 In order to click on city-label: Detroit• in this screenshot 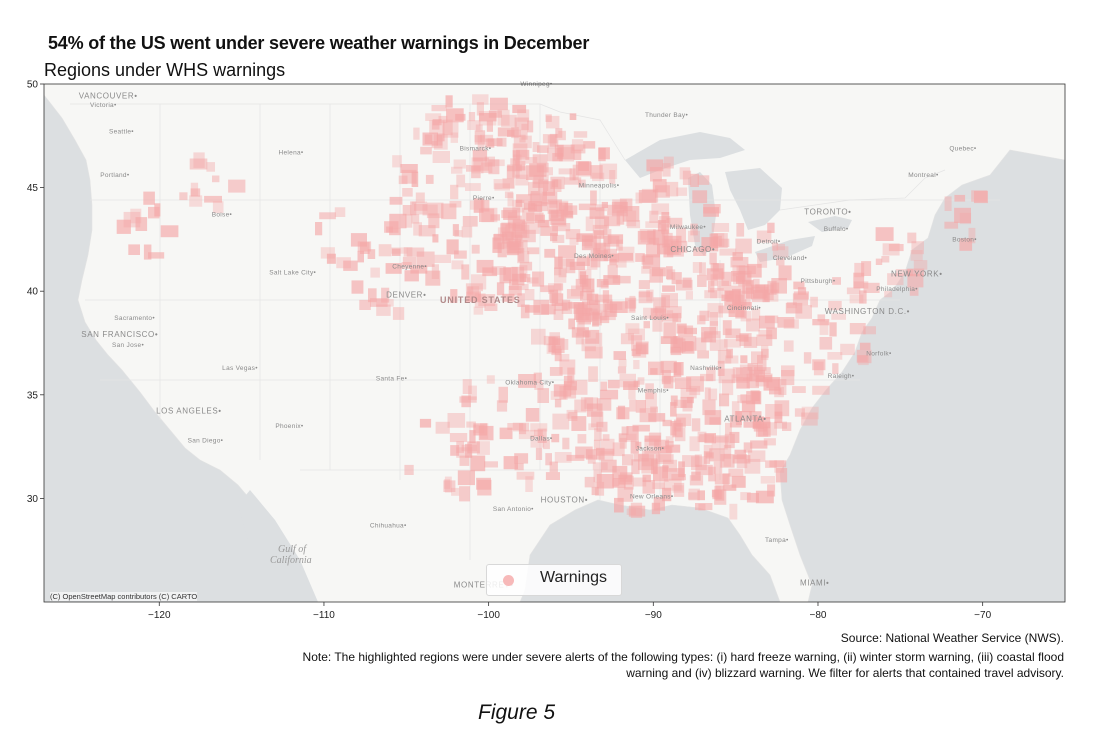, I will do `click(769, 242)`.